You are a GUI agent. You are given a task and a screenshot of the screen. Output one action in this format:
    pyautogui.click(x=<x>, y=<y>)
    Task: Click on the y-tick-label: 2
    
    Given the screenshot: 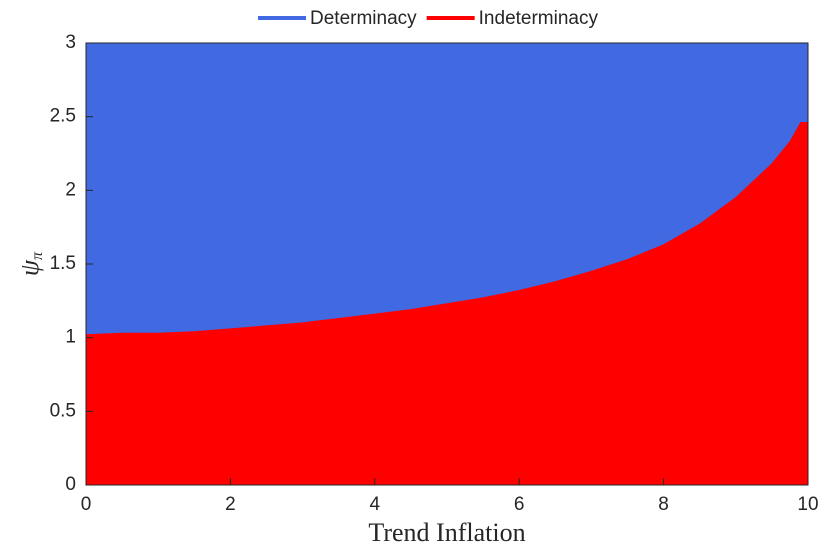 What is the action you would take?
    pyautogui.click(x=70, y=189)
    